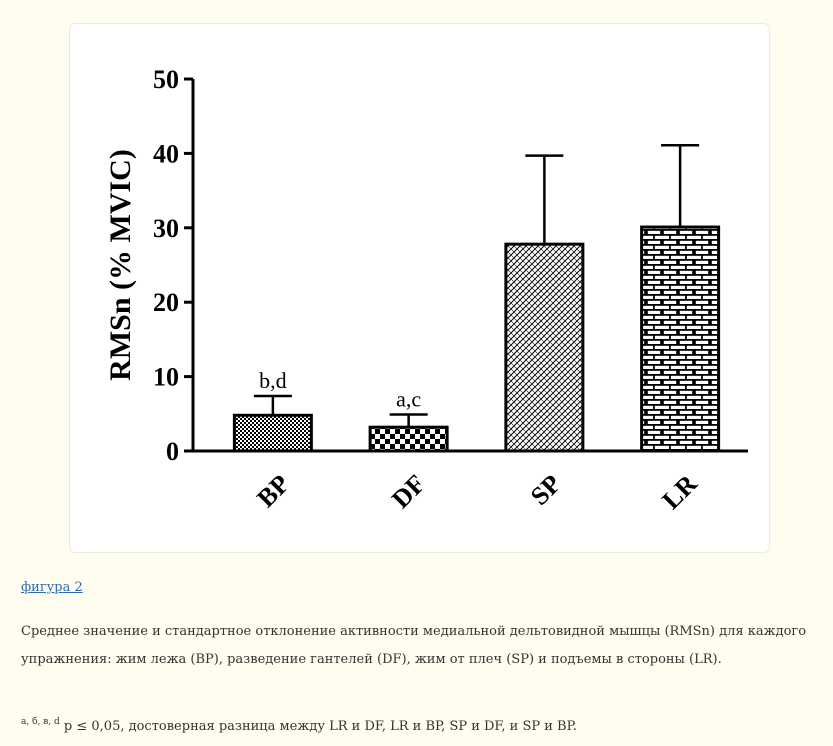 Image resolution: width=833 pixels, height=746 pixels. I want to click on figure-link: фигура 2, so click(52, 587).